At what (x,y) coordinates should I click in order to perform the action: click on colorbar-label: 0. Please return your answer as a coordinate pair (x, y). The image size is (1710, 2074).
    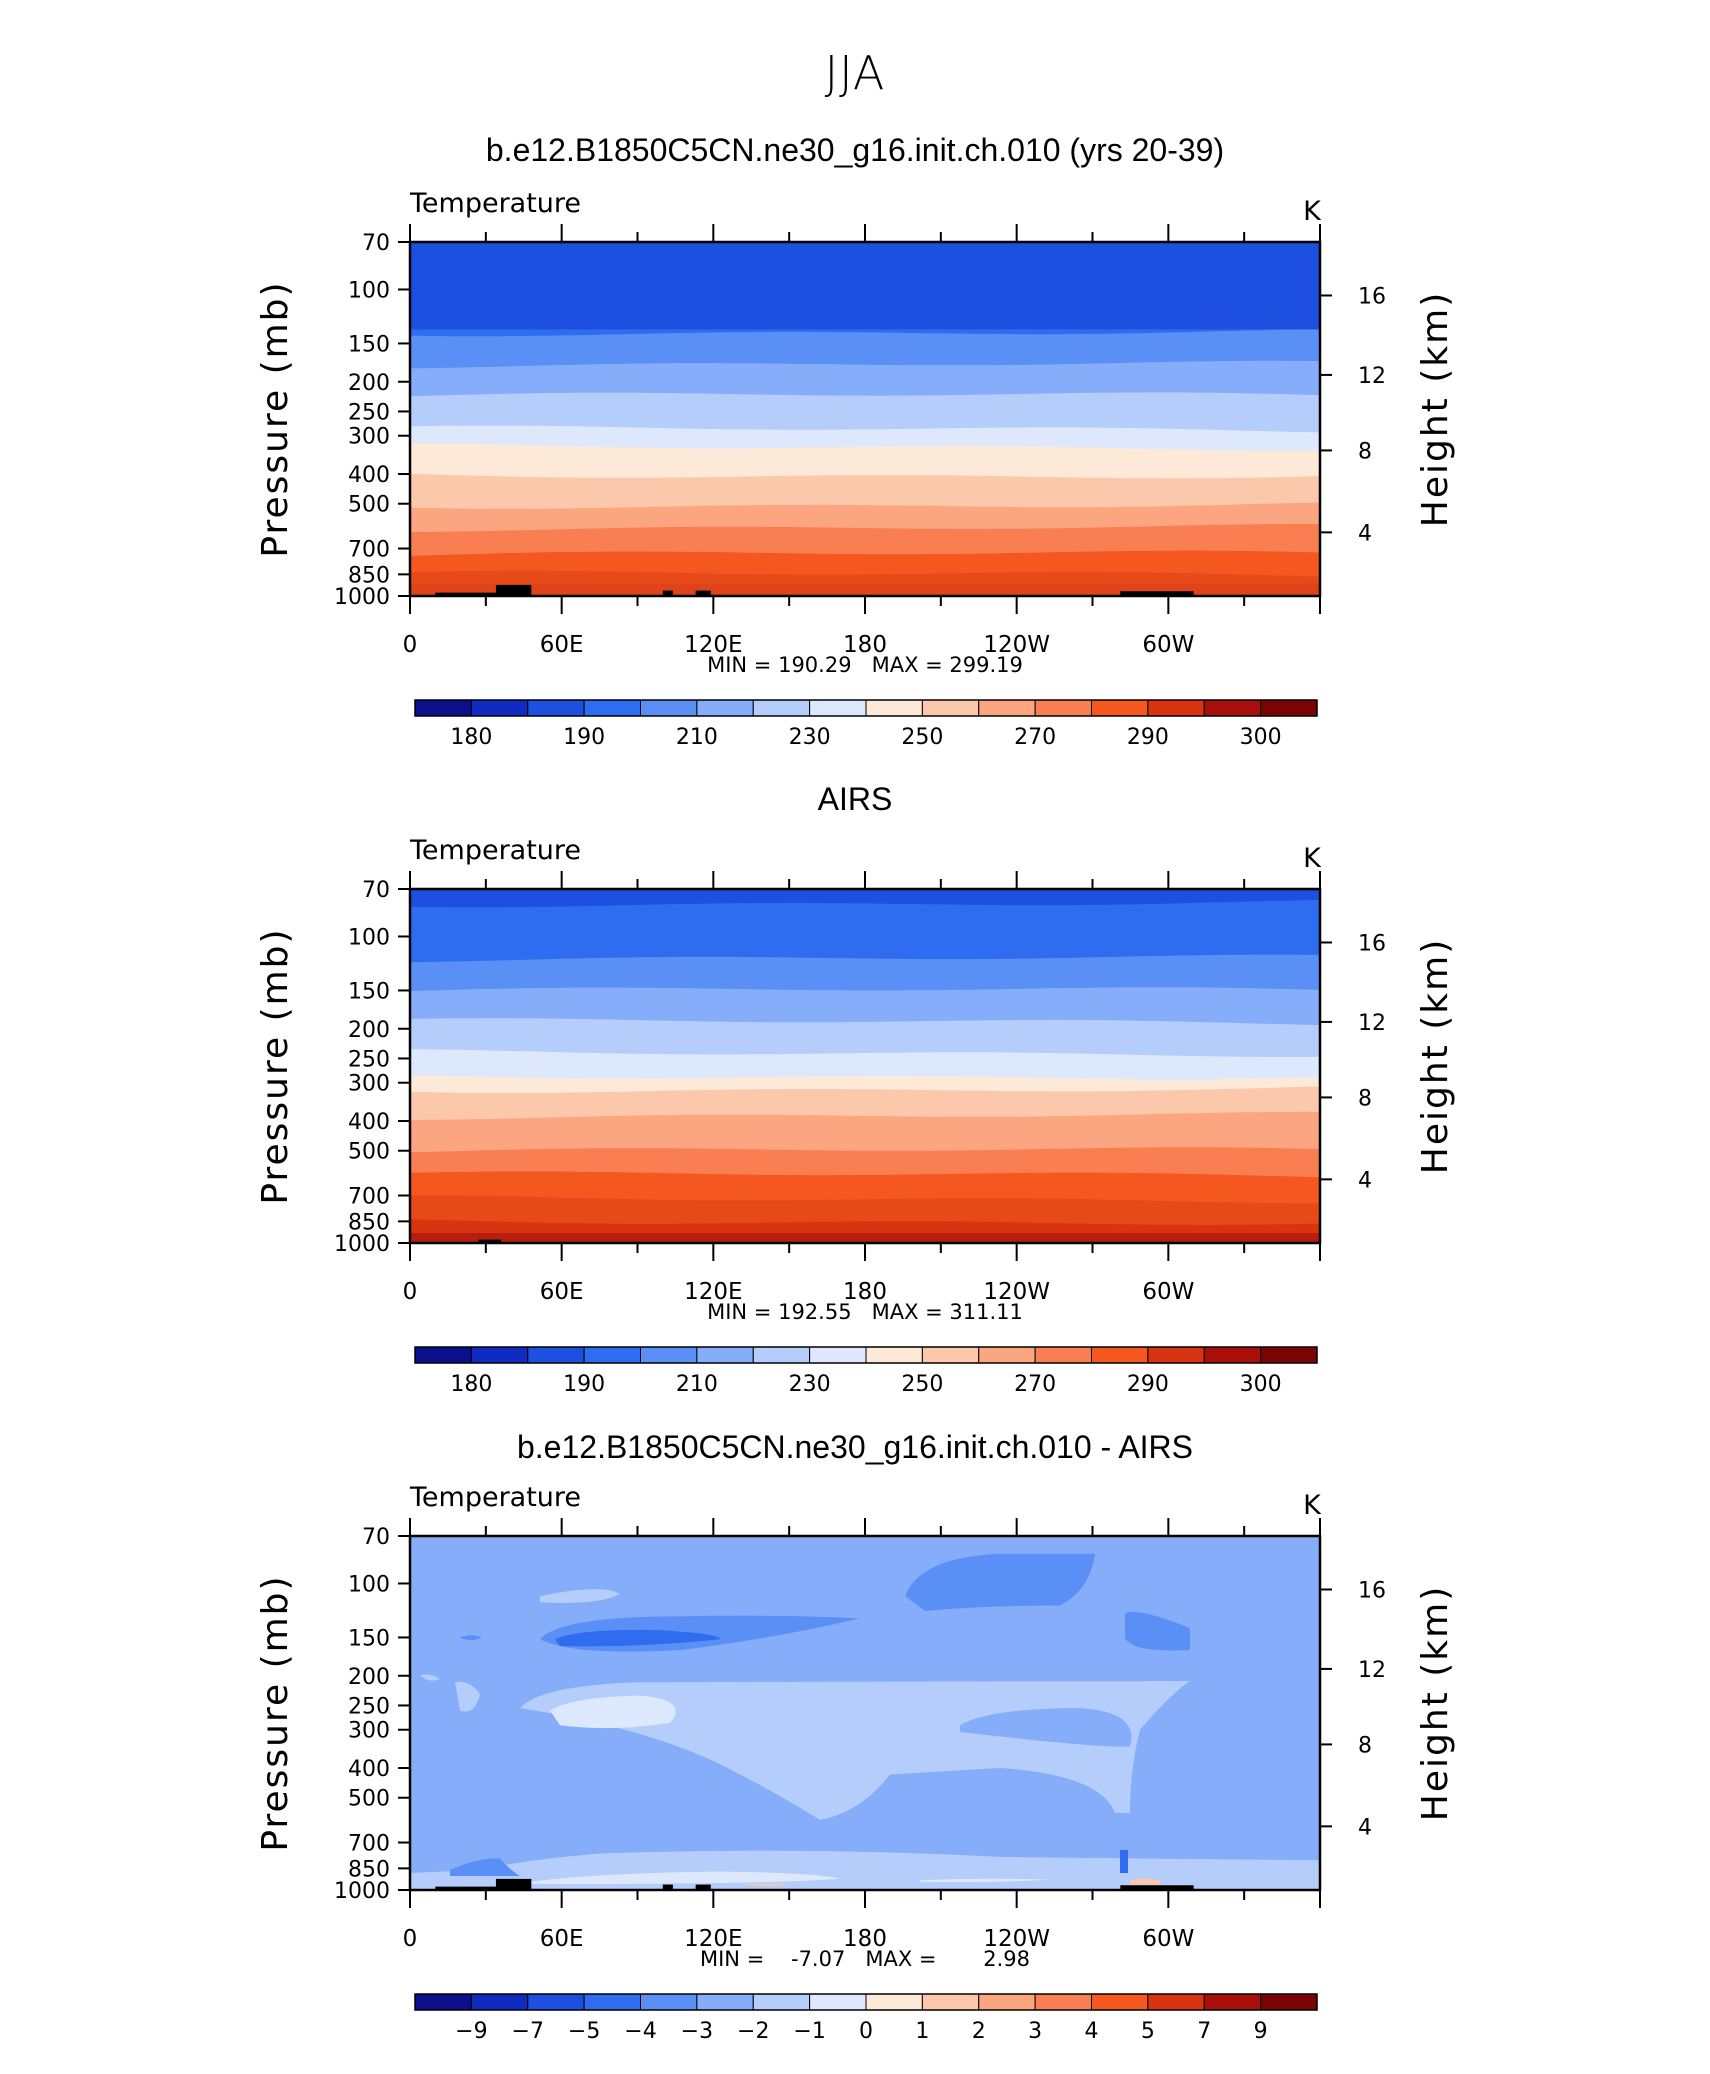
    Looking at the image, I should click on (866, 2031).